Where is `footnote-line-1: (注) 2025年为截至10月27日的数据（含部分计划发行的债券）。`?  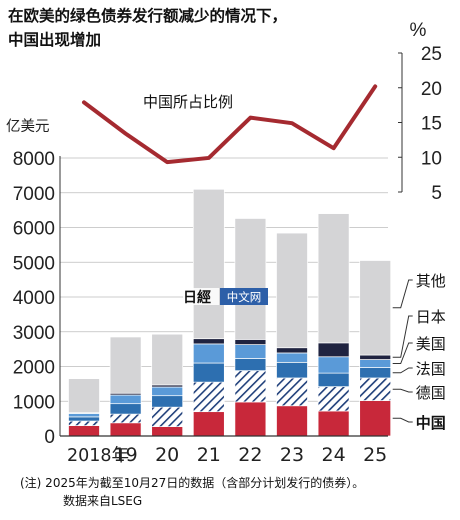 footnote-line-1: (注) 2025年为截至10月27日的数据（含部分计划发行的债券）。 is located at coordinates (192, 483).